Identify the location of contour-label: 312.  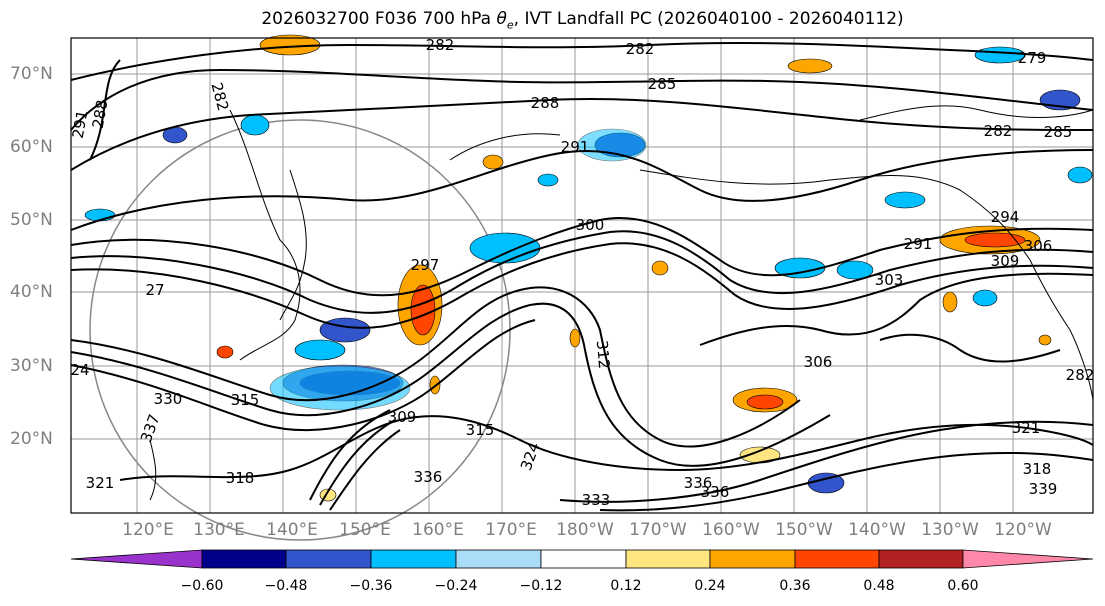
(603, 355).